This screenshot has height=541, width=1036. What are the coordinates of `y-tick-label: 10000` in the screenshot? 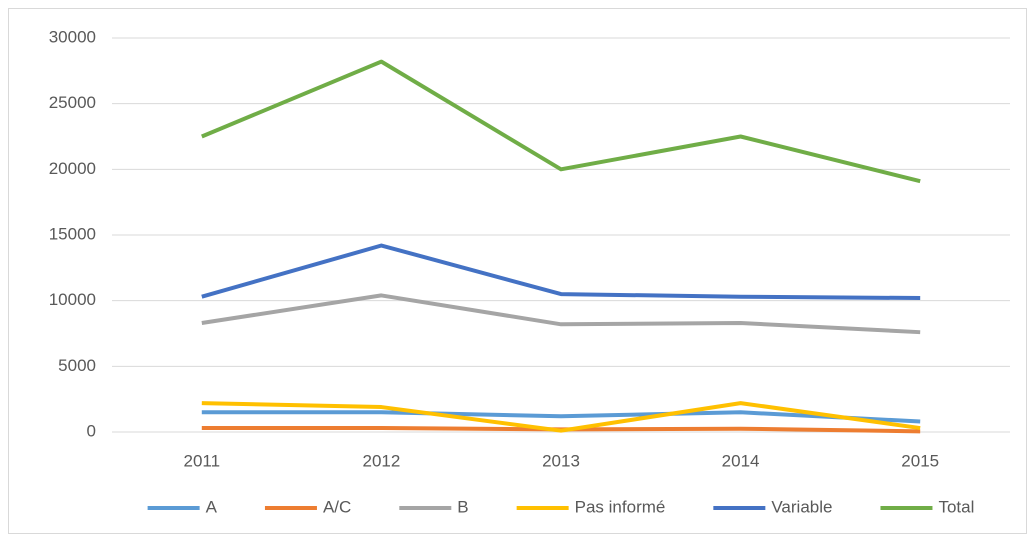 It's located at (72, 299).